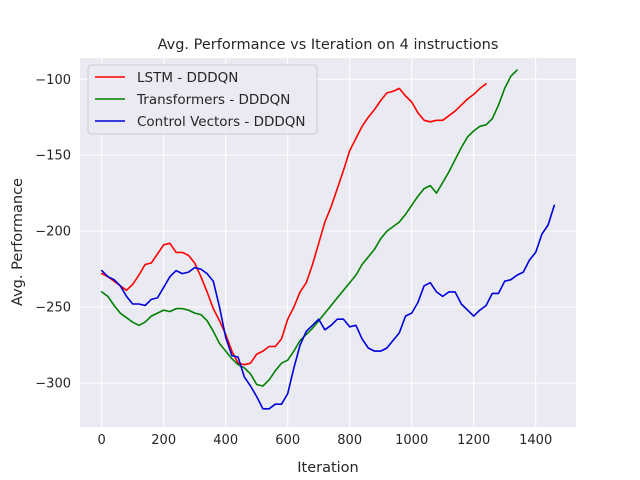  What do you see at coordinates (53, 80) in the screenshot?
I see `y-tick-label: −100` at bounding box center [53, 80].